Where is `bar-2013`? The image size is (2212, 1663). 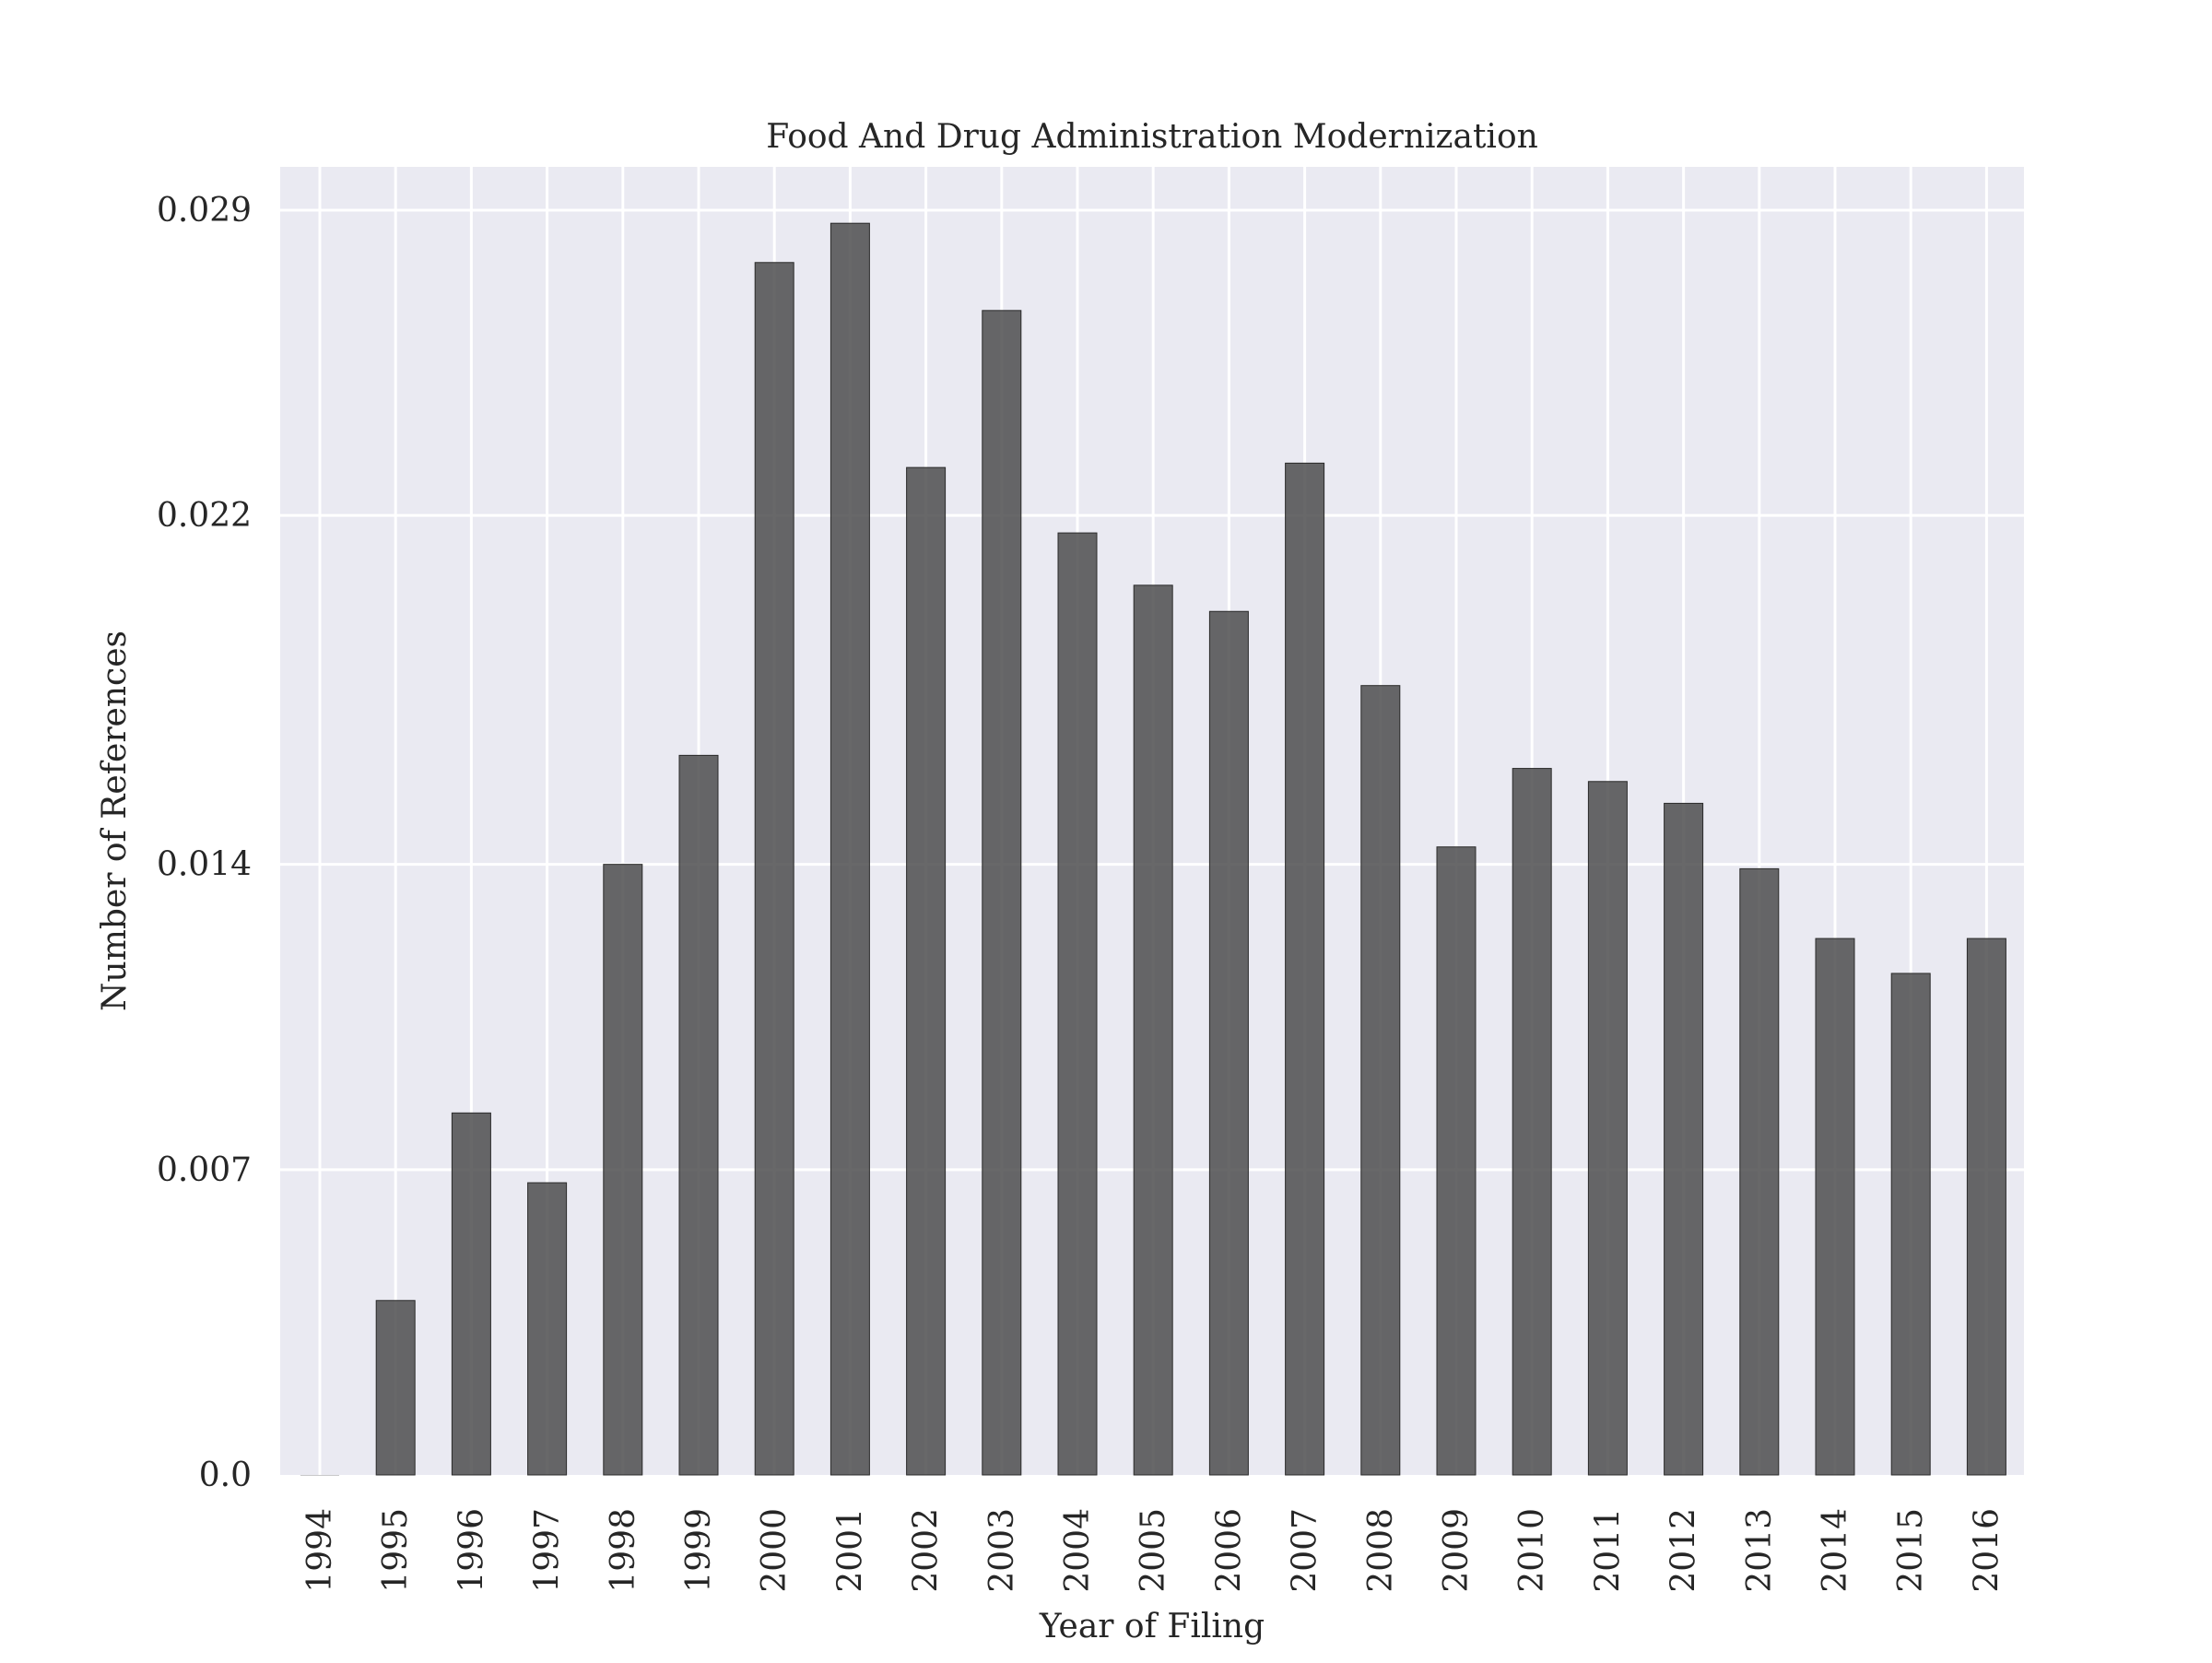
bar-2013 is located at coordinates (1759, 1171).